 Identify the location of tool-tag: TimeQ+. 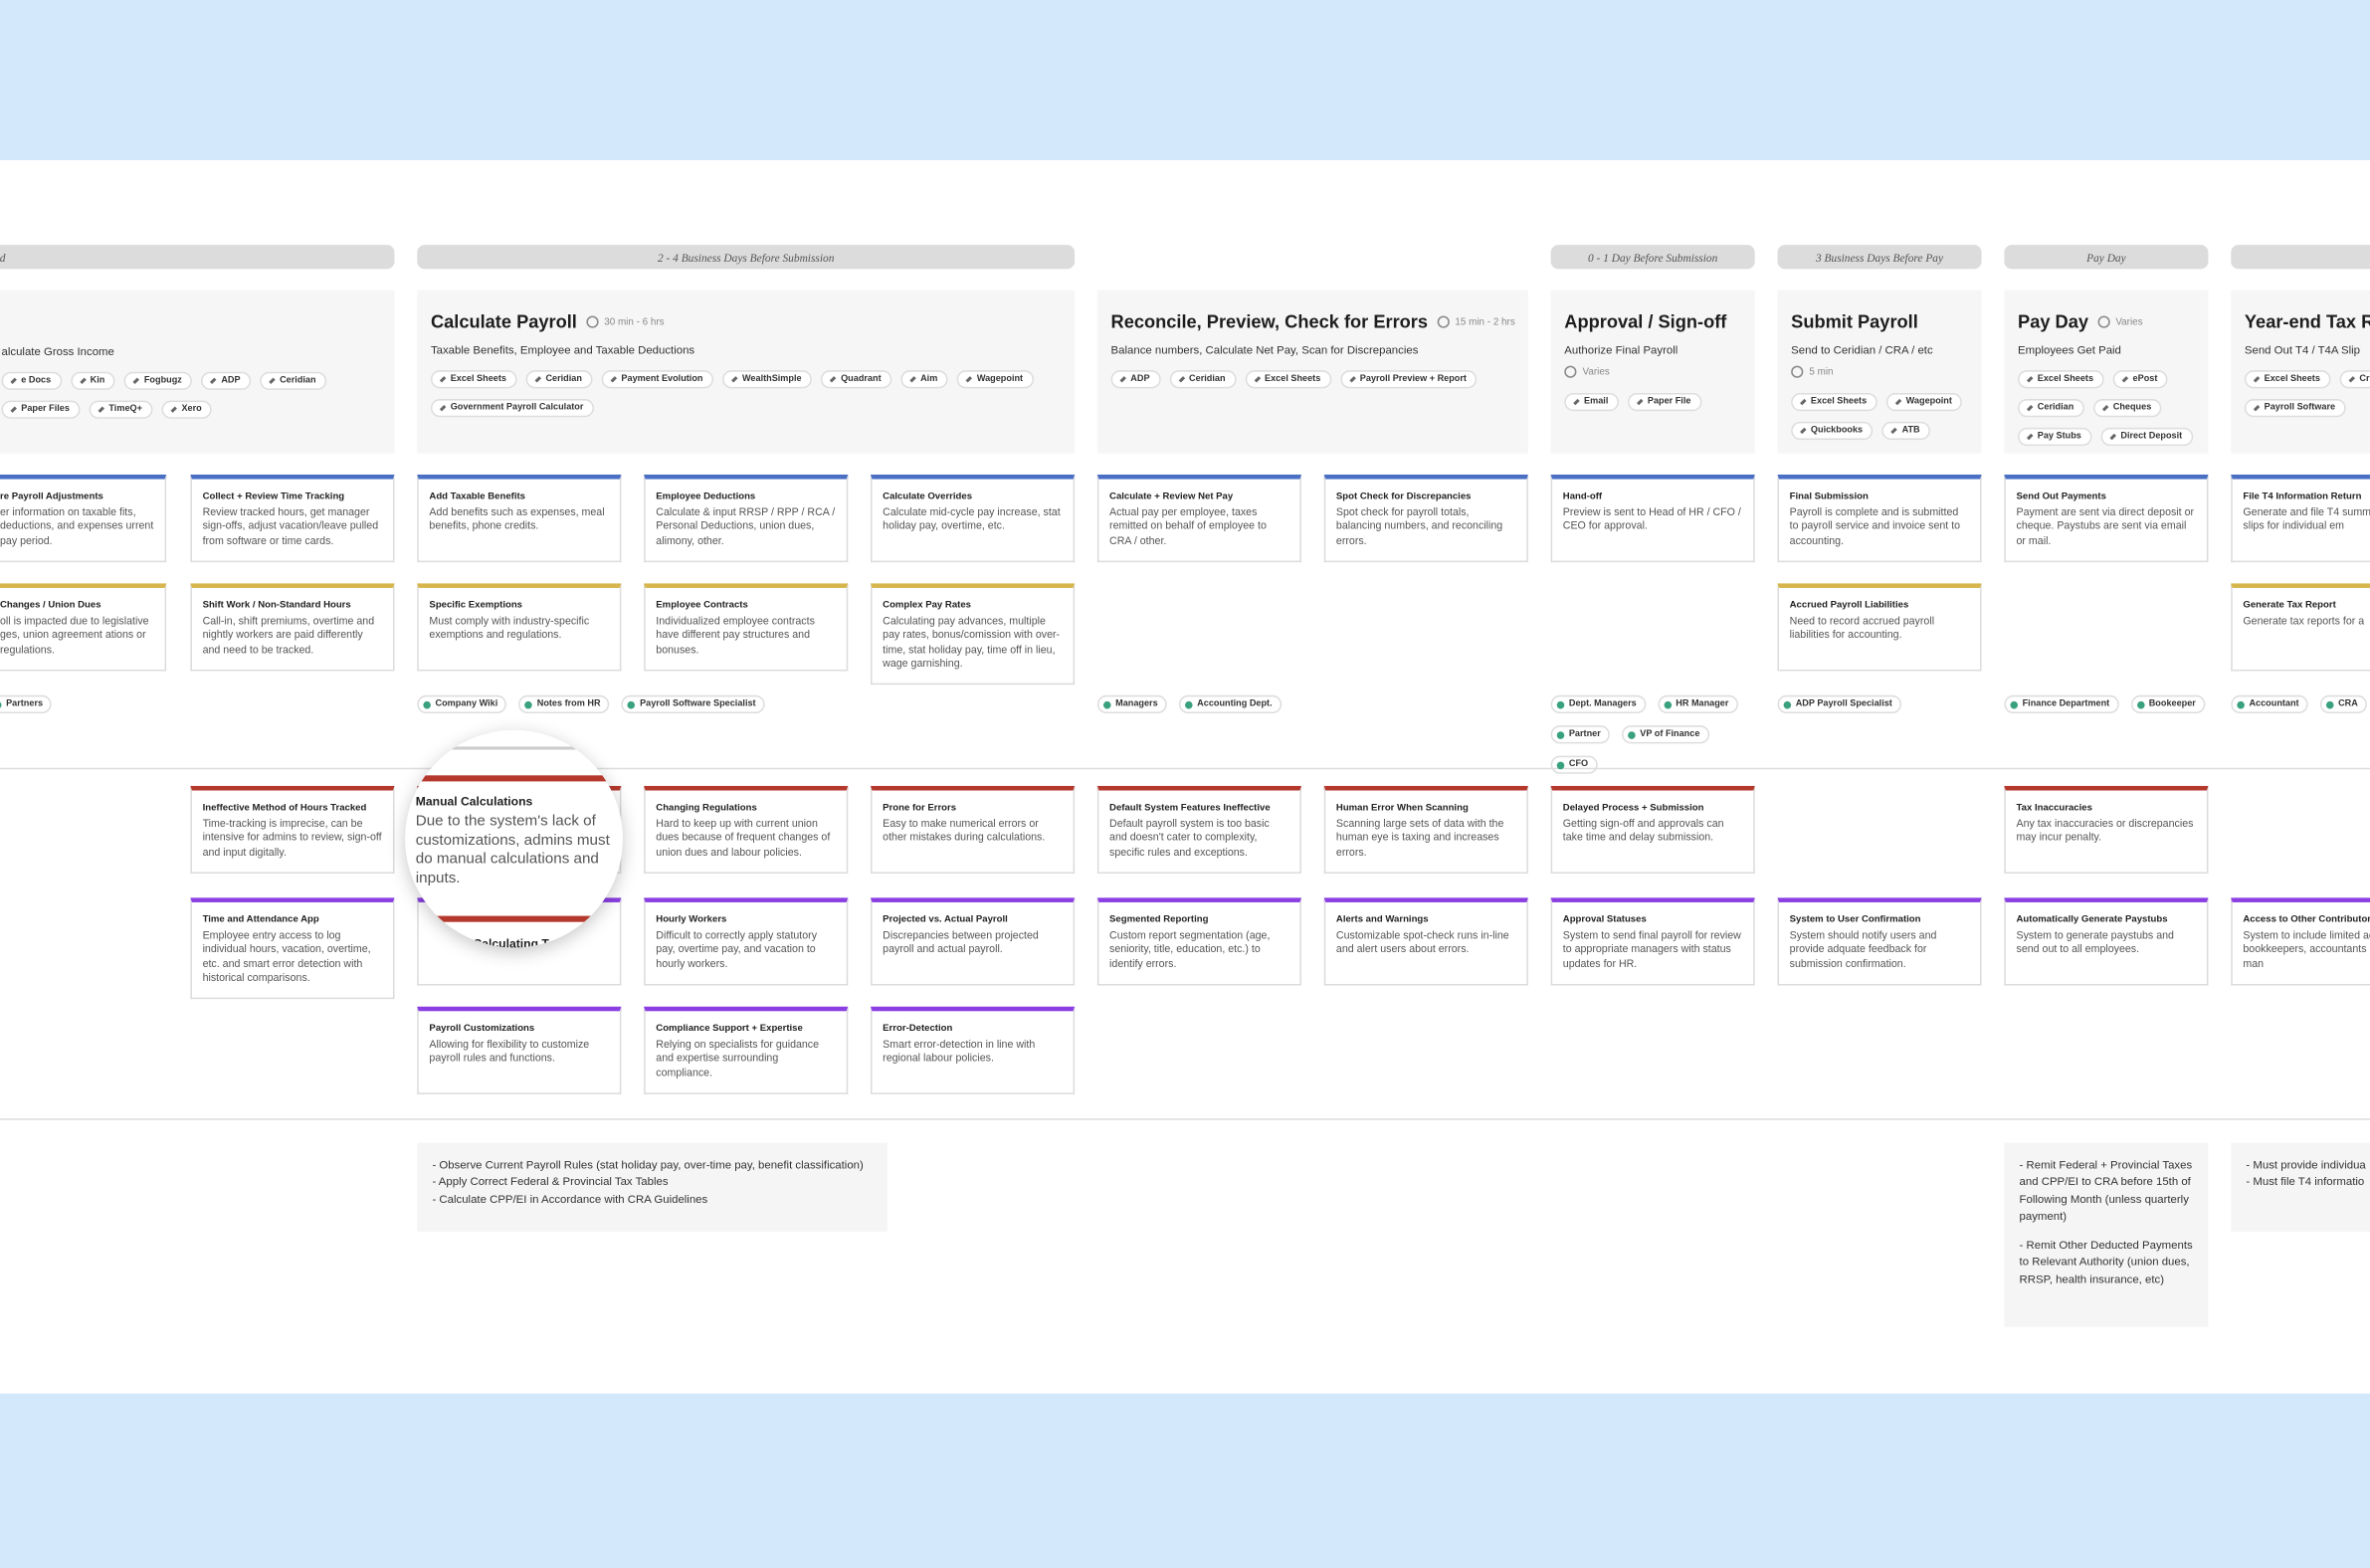
(121, 409).